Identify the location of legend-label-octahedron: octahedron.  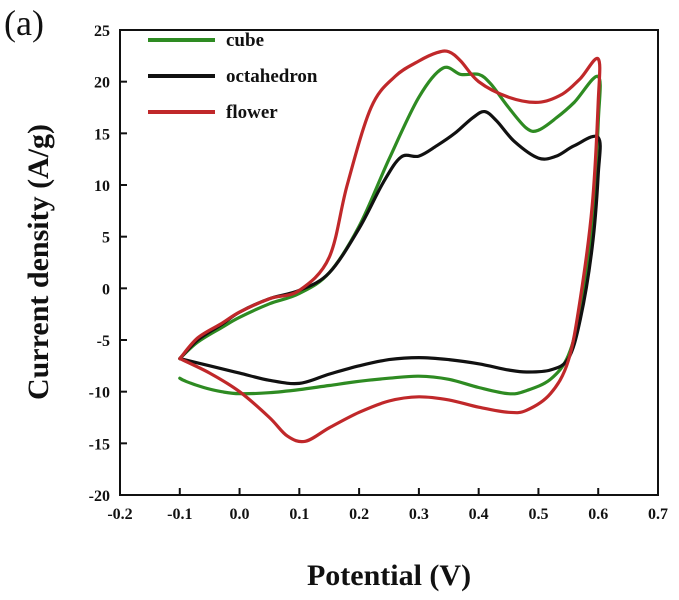
(272, 76).